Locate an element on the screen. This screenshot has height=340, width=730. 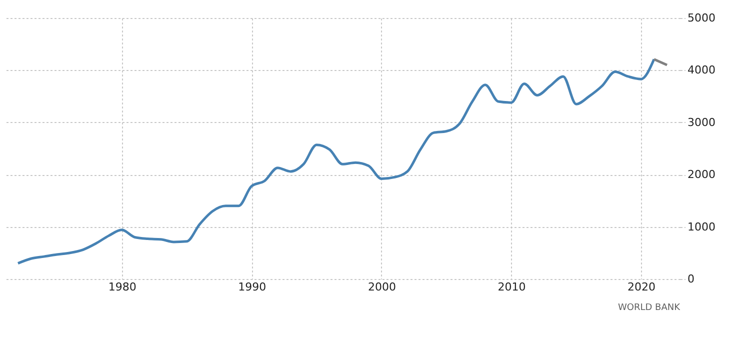
x-tick-label: 2000 is located at coordinates (382, 287).